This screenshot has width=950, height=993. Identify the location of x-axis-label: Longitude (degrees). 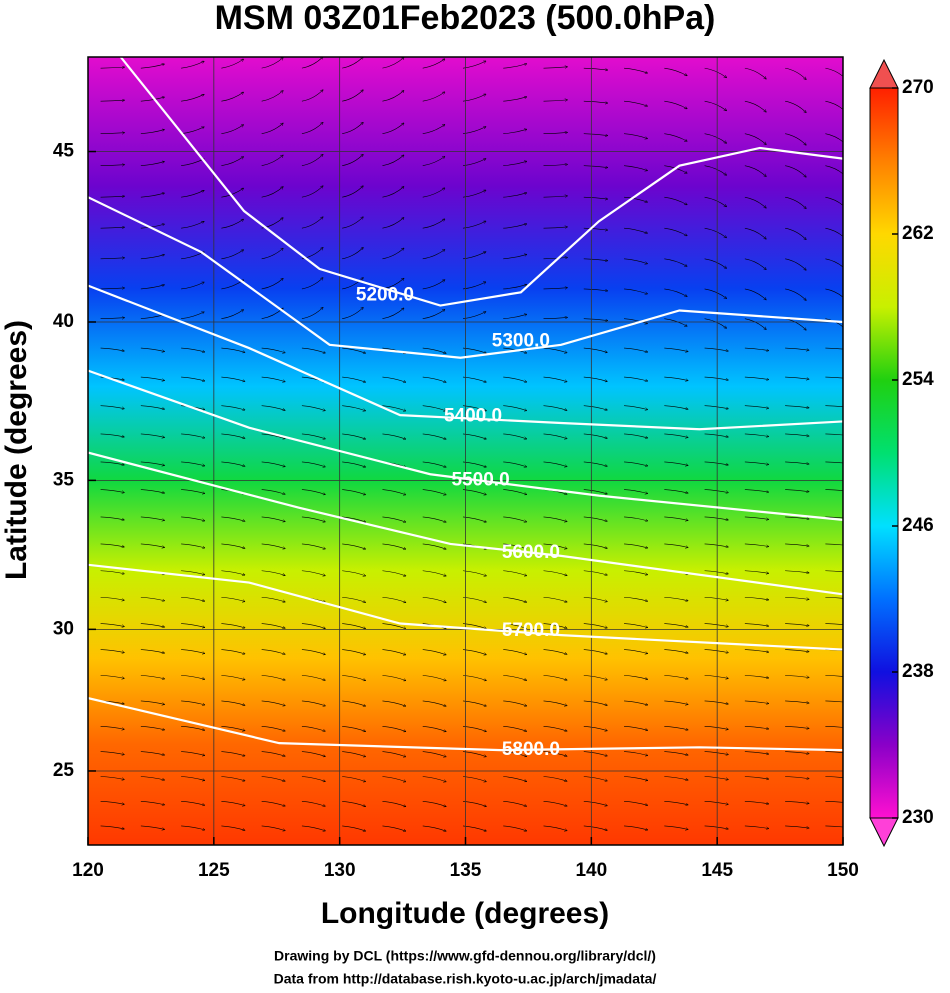
(465, 913).